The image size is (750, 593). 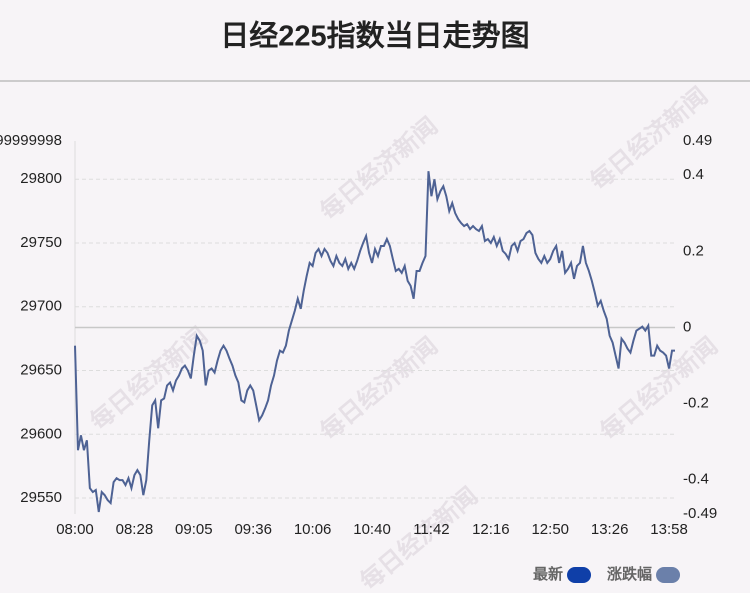 What do you see at coordinates (696, 403) in the screenshot?
I see `y2-tick-label: -0.2` at bounding box center [696, 403].